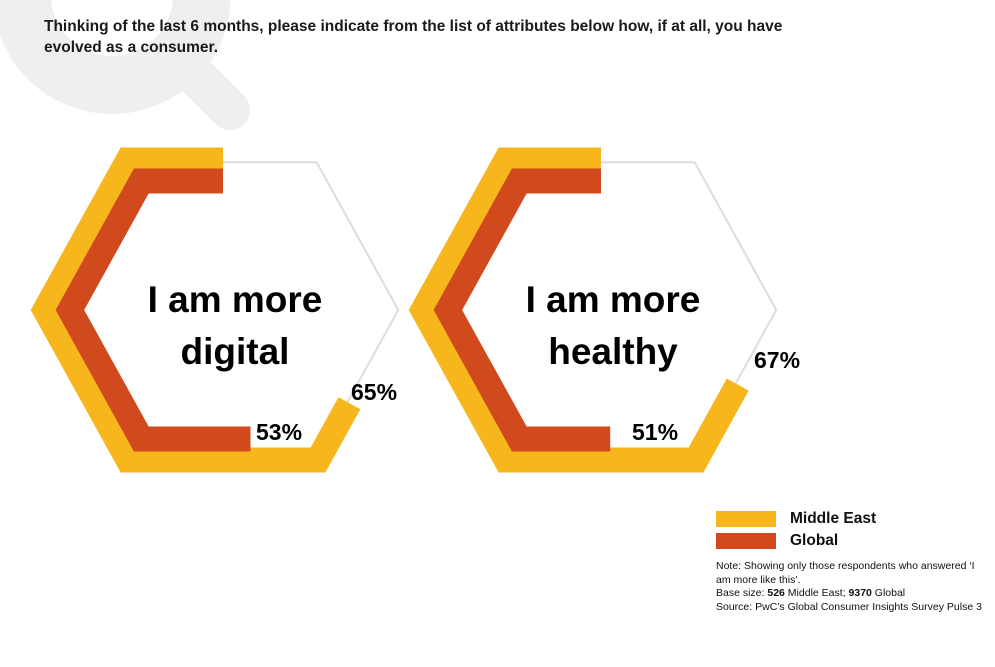 The image size is (995, 667). I want to click on chart-title-line2: healthy, so click(613, 351).